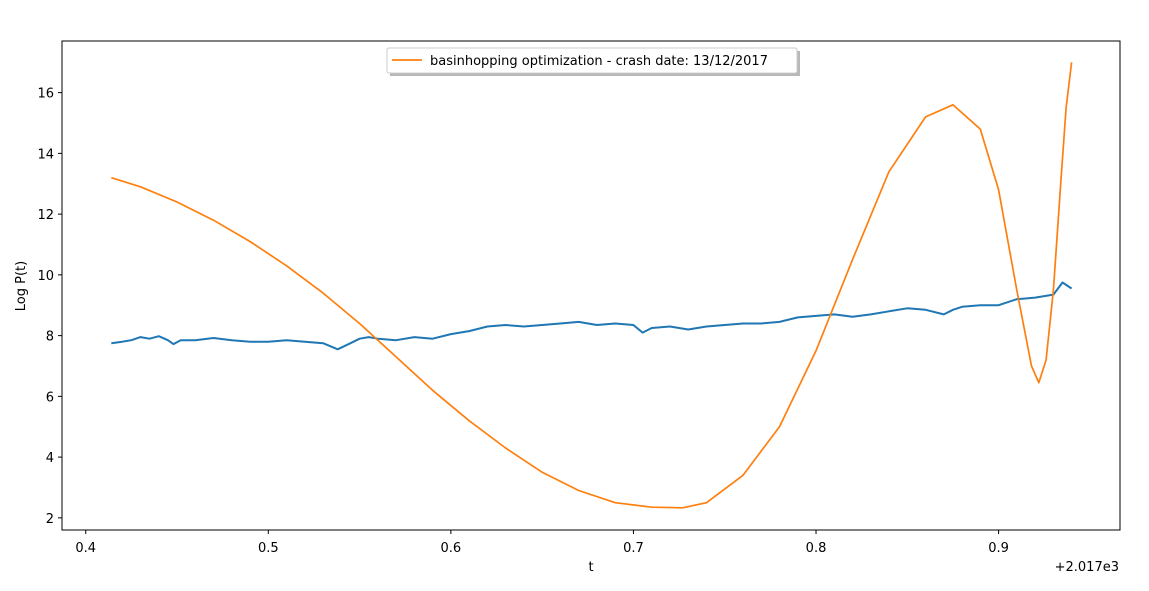 The height and width of the screenshot is (591, 1149). Describe the element at coordinates (633, 548) in the screenshot. I see `x-tick-label: 0.7` at that location.